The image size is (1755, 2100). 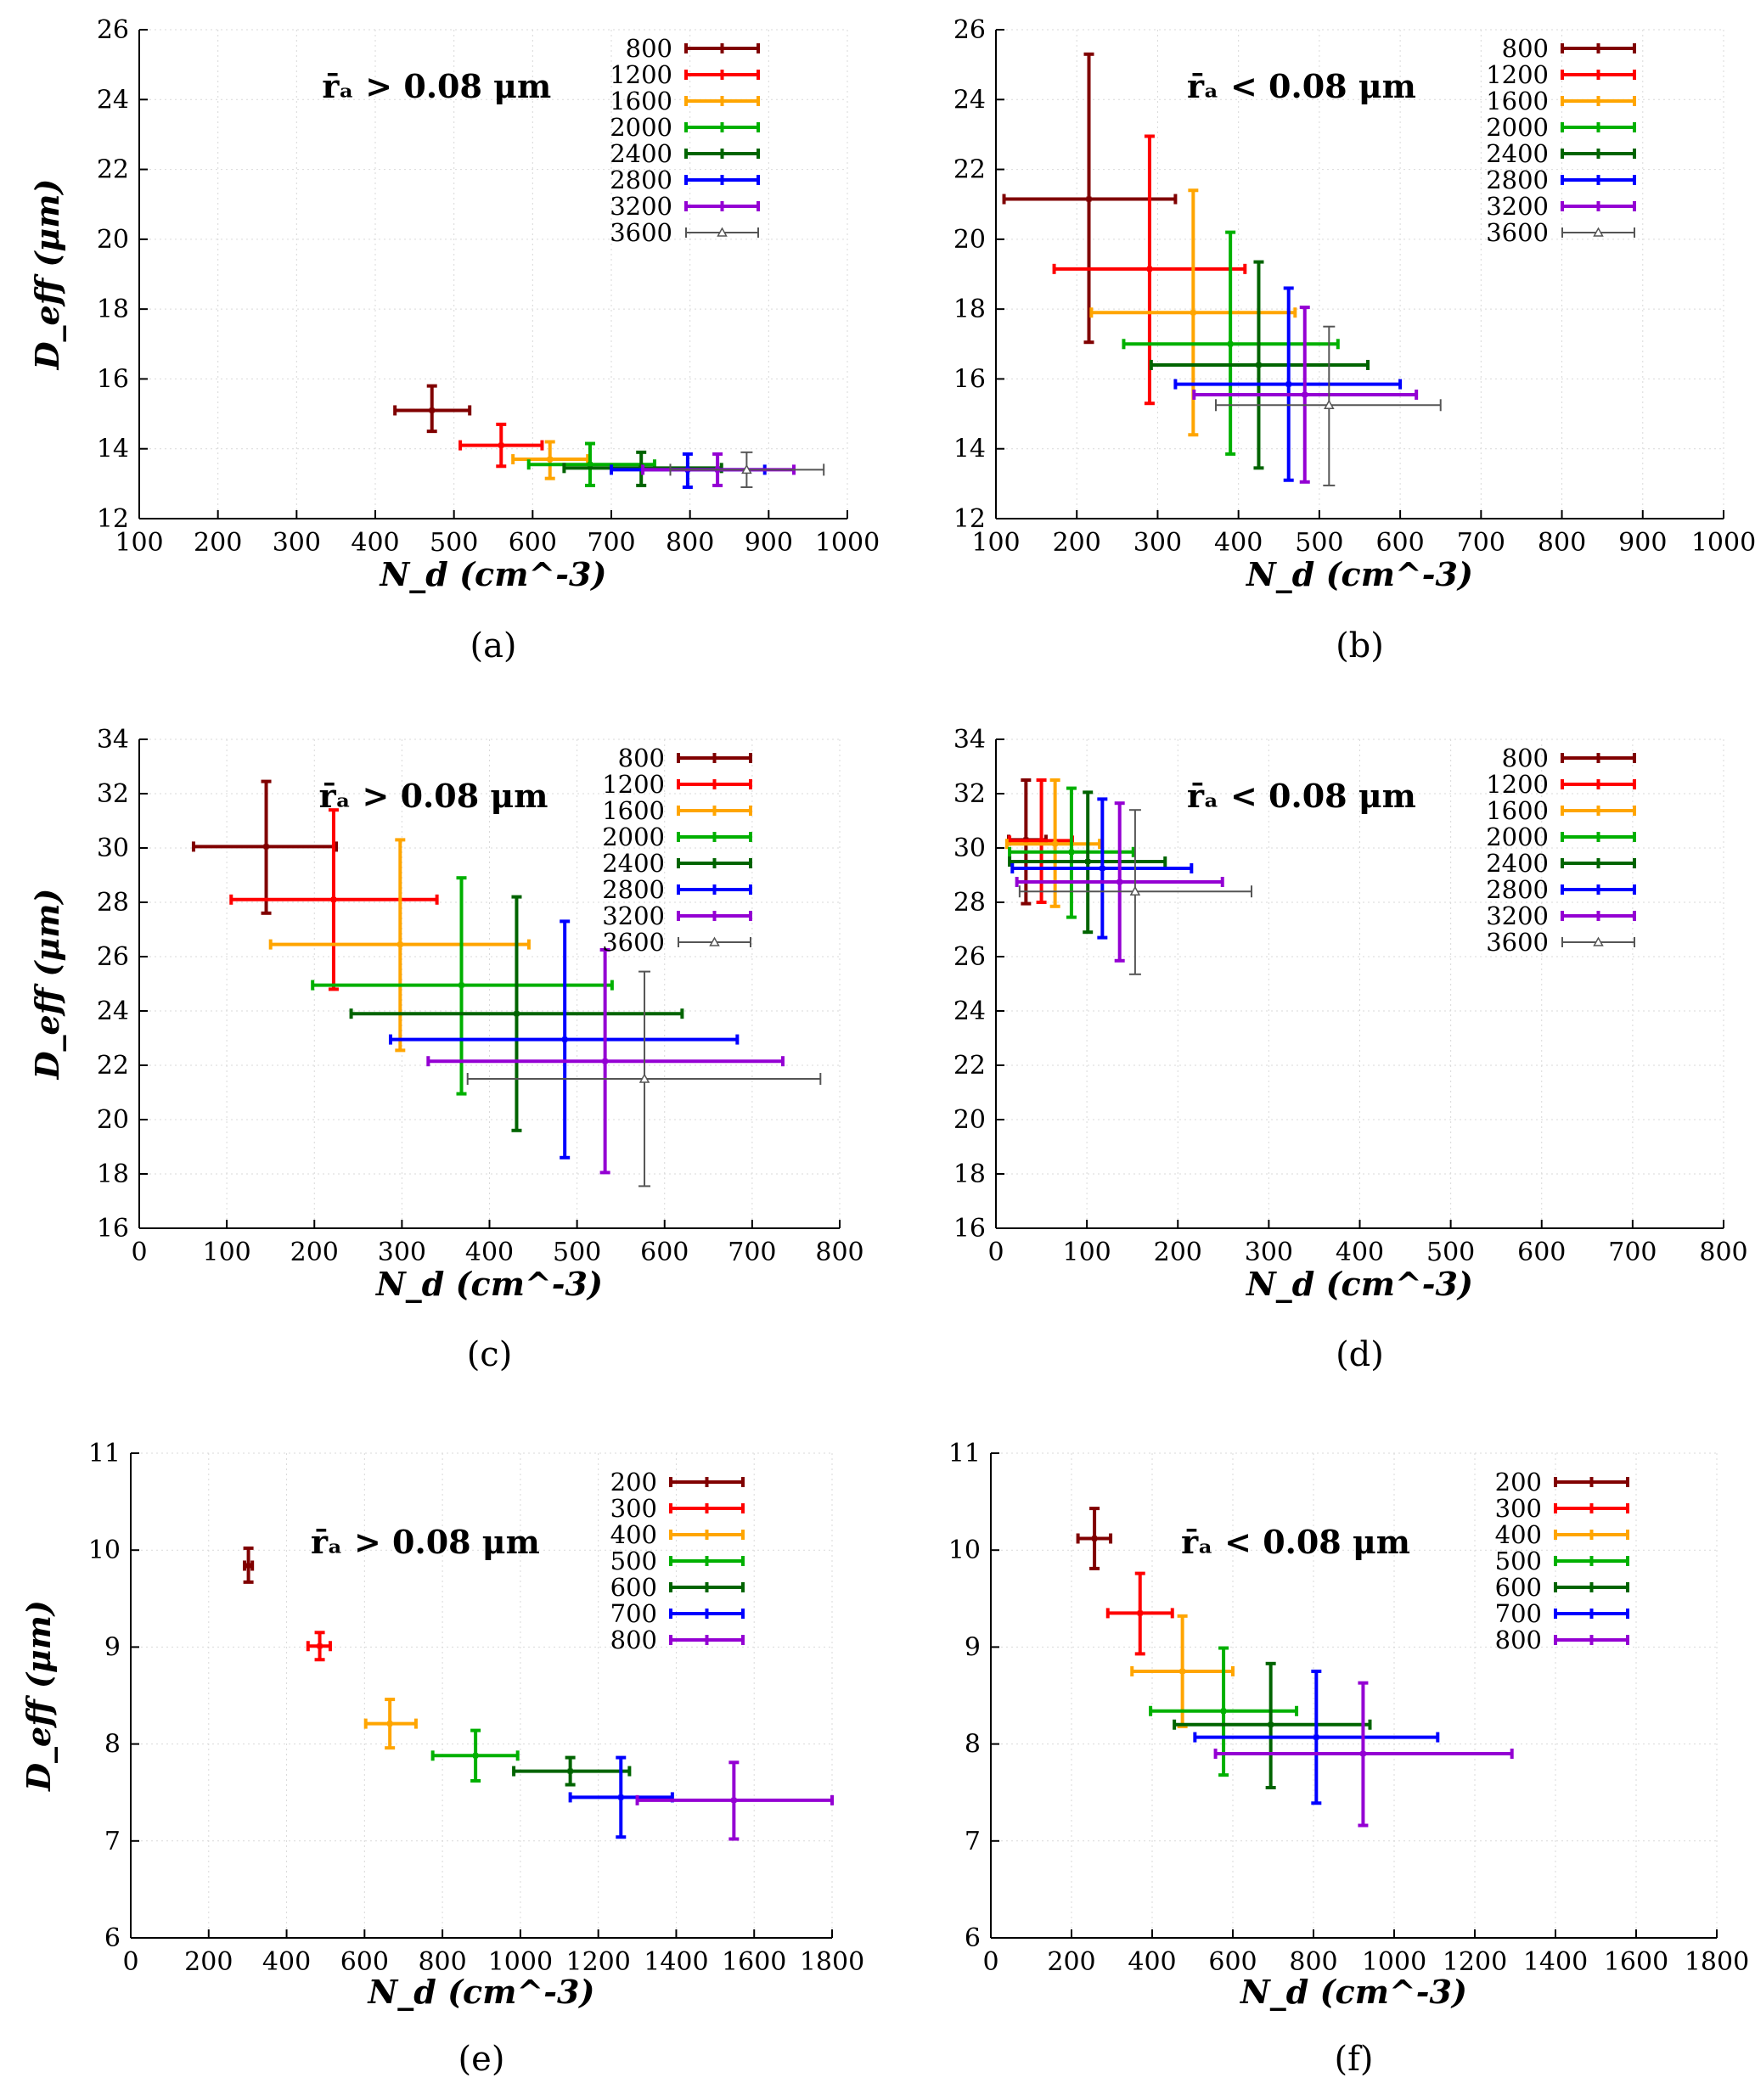 What do you see at coordinates (641, 127) in the screenshot?
I see `legend-label: 2000` at bounding box center [641, 127].